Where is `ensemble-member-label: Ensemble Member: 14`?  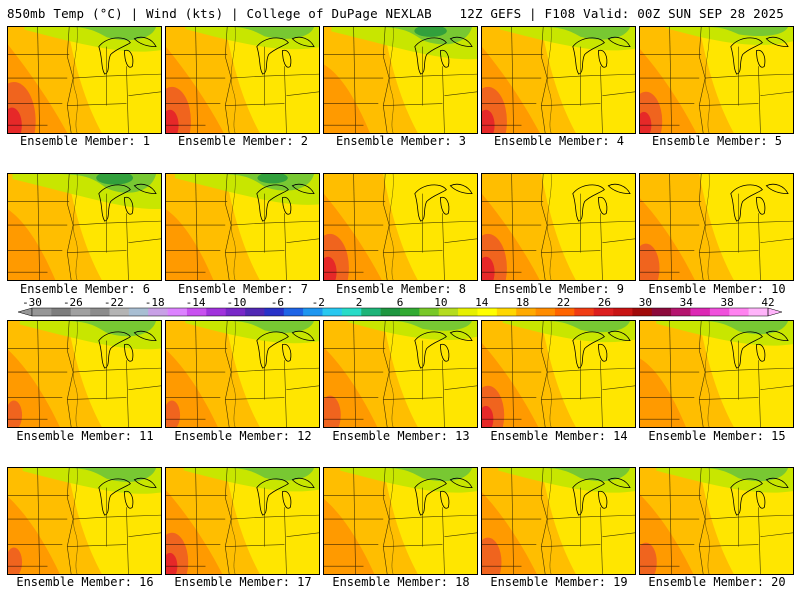
ensemble-member-label: Ensemble Member: 14 is located at coordinates (559, 436).